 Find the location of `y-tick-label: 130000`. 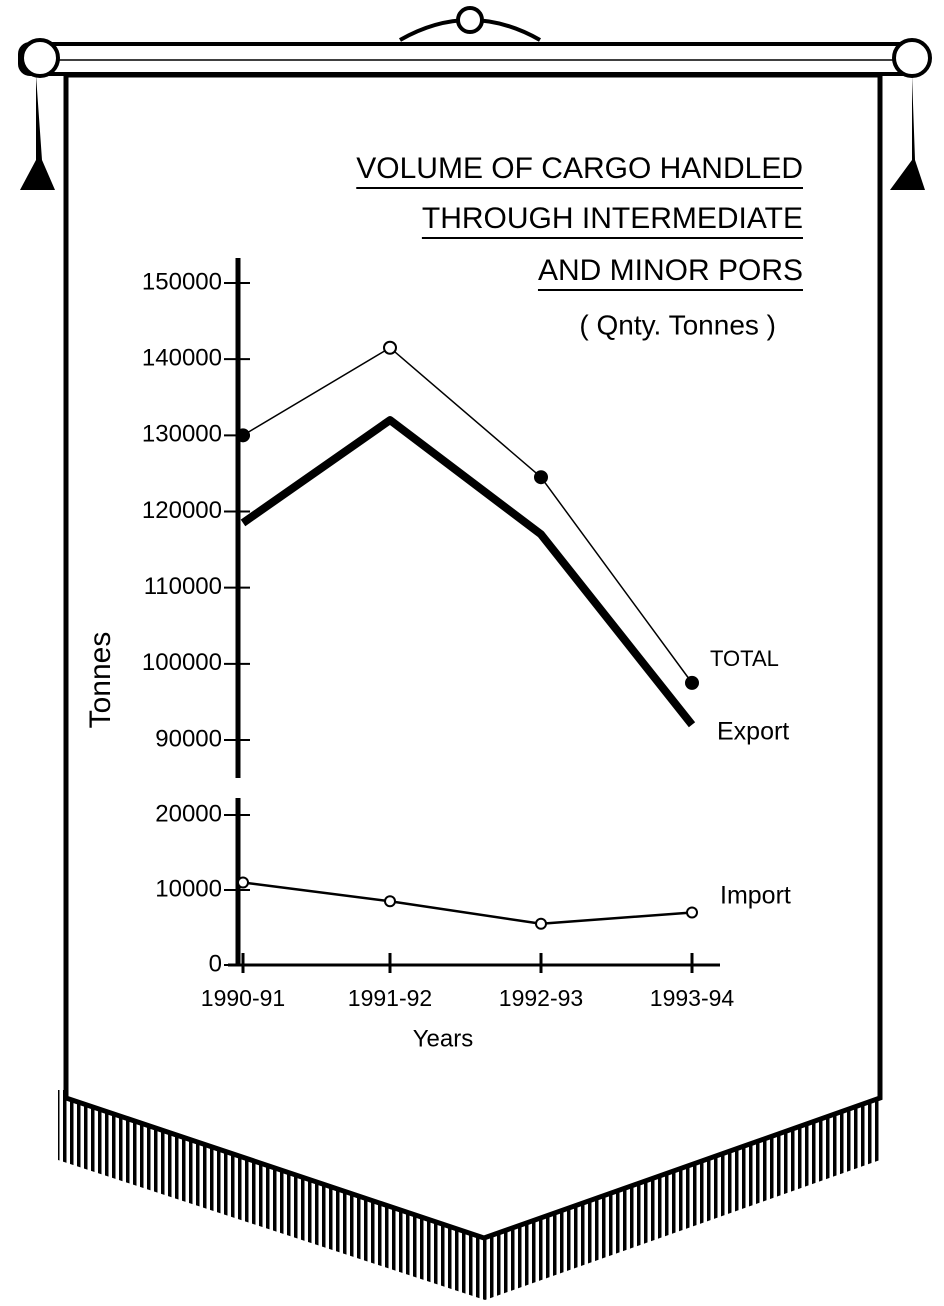

y-tick-label: 130000 is located at coordinates (182, 434).